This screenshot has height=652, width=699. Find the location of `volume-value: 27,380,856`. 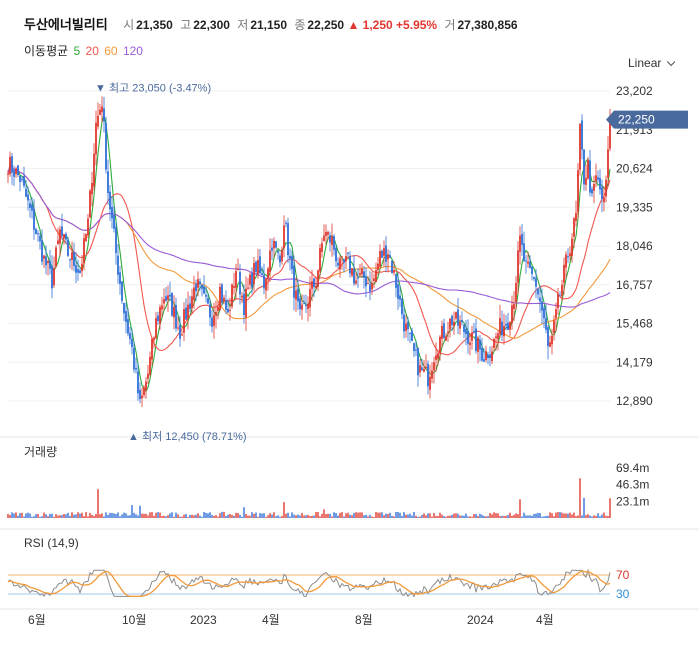

volume-value: 27,380,856 is located at coordinates (487, 25).